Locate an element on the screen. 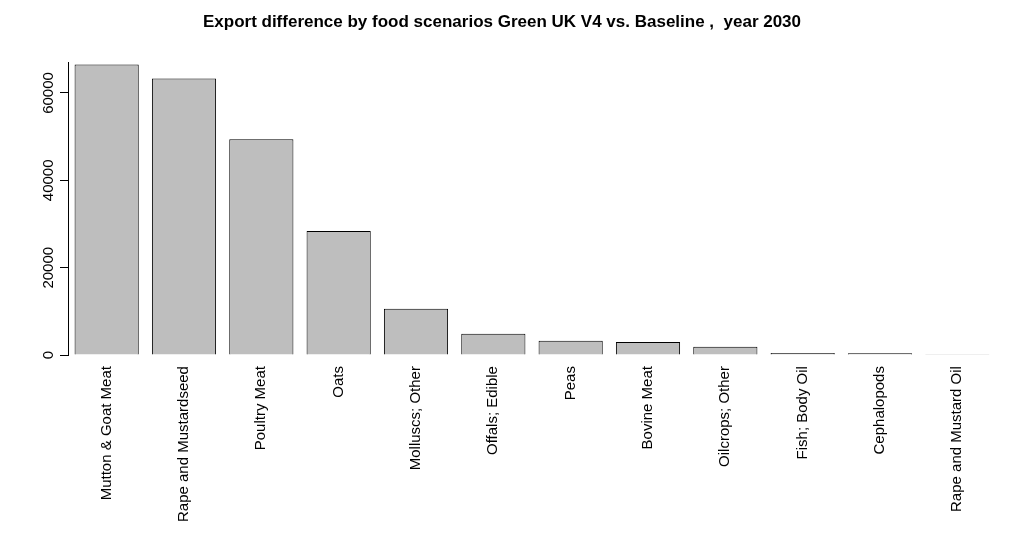 This screenshot has height=533, width=1014. x-tick-label: Bovine Meat is located at coordinates (647, 407).